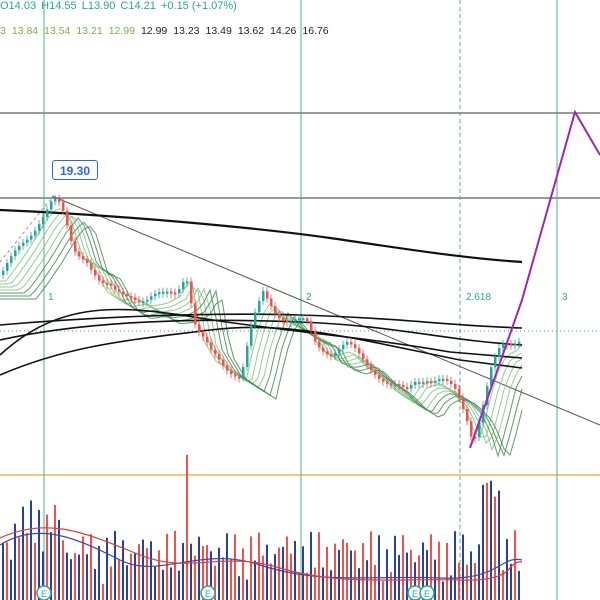 The image size is (600, 600). I want to click on high-value: H14.55, so click(59, 6).